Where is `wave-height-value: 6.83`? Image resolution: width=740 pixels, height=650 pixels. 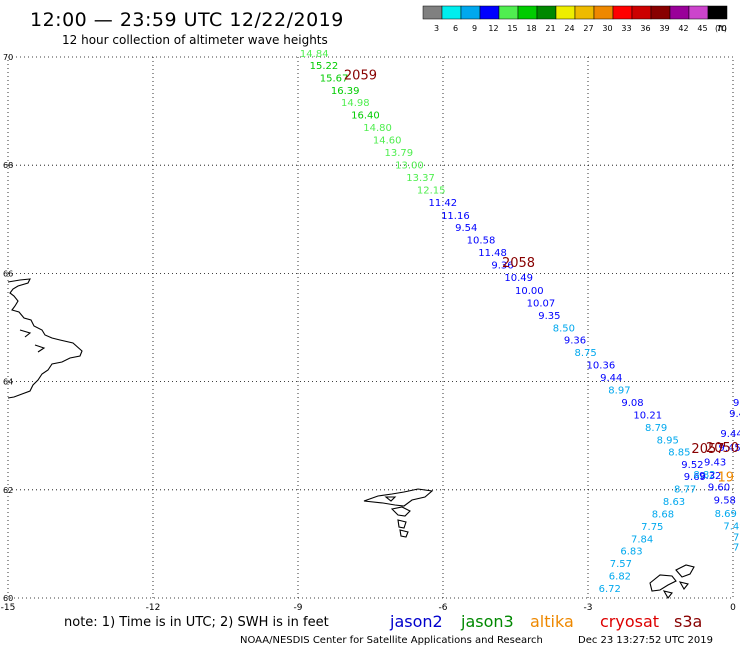
wave-height-value: 6.83 is located at coordinates (631, 552).